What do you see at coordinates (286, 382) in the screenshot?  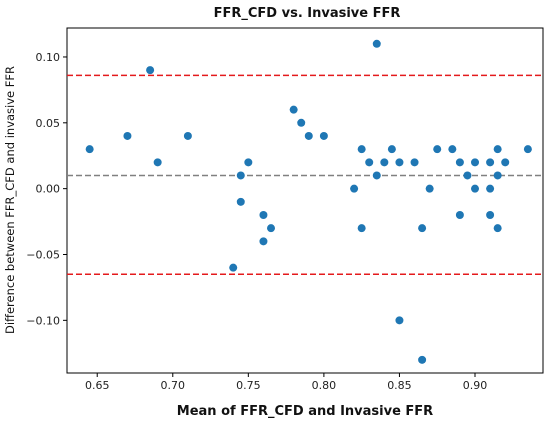 I see `x-axis-ticks: 0.65 0.70 0.75 0.80 0.85 0.90` at bounding box center [286, 382].